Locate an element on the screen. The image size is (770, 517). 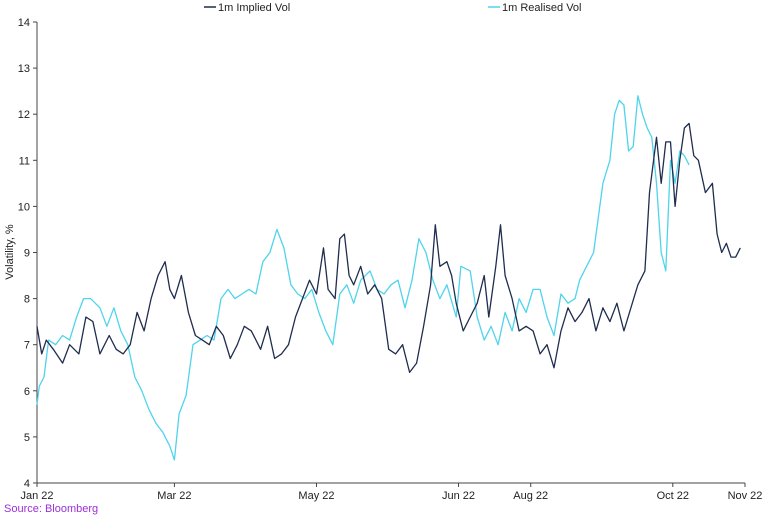
x-tick-label: Mar 22 is located at coordinates (174, 496).